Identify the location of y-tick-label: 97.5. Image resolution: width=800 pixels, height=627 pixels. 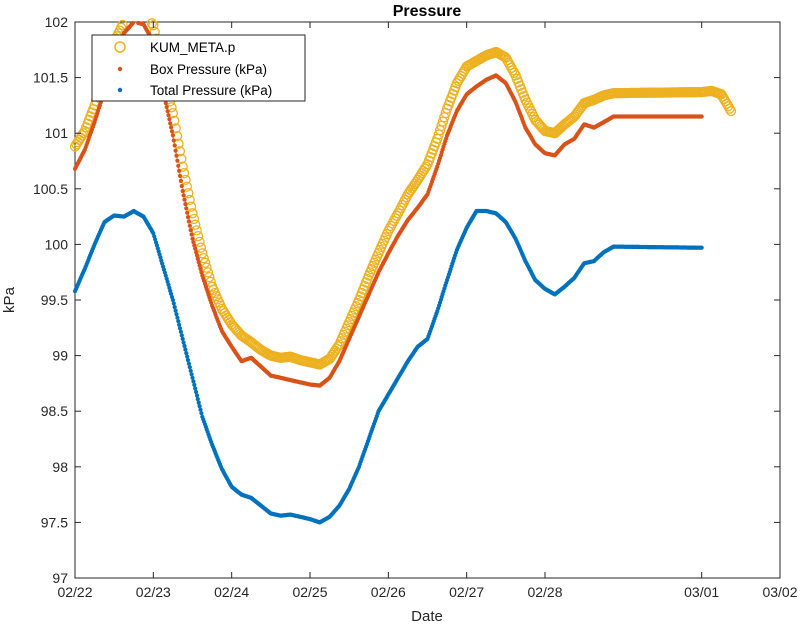
(54, 522).